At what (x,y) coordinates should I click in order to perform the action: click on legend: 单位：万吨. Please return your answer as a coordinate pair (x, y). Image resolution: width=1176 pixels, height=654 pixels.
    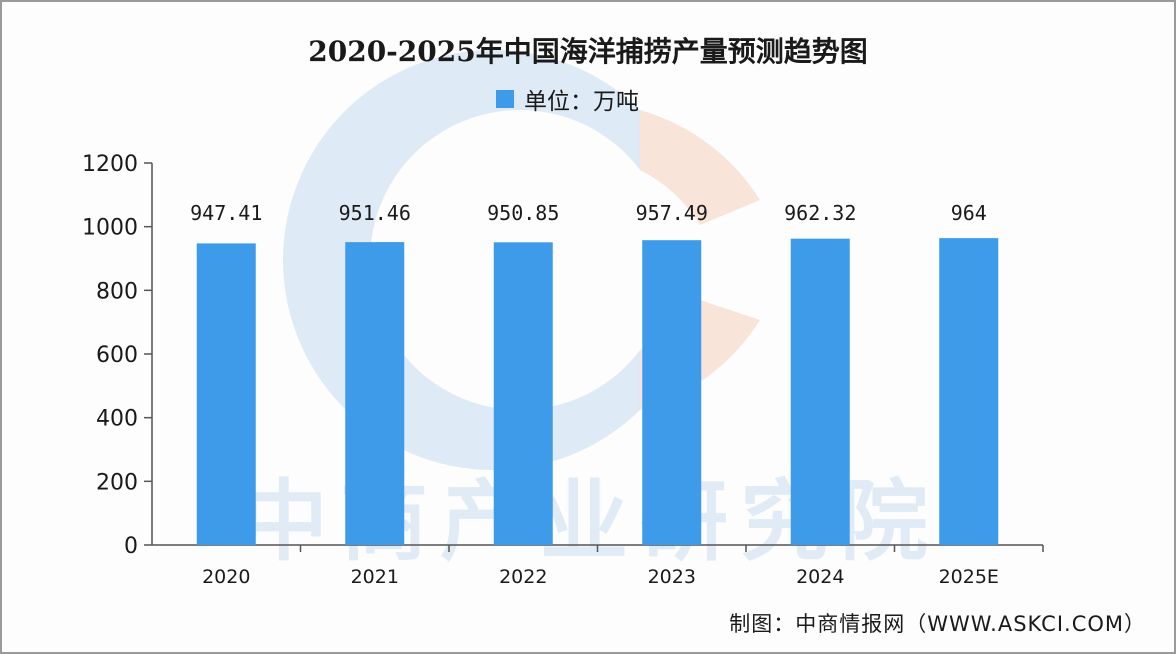
    Looking at the image, I should click on (567, 100).